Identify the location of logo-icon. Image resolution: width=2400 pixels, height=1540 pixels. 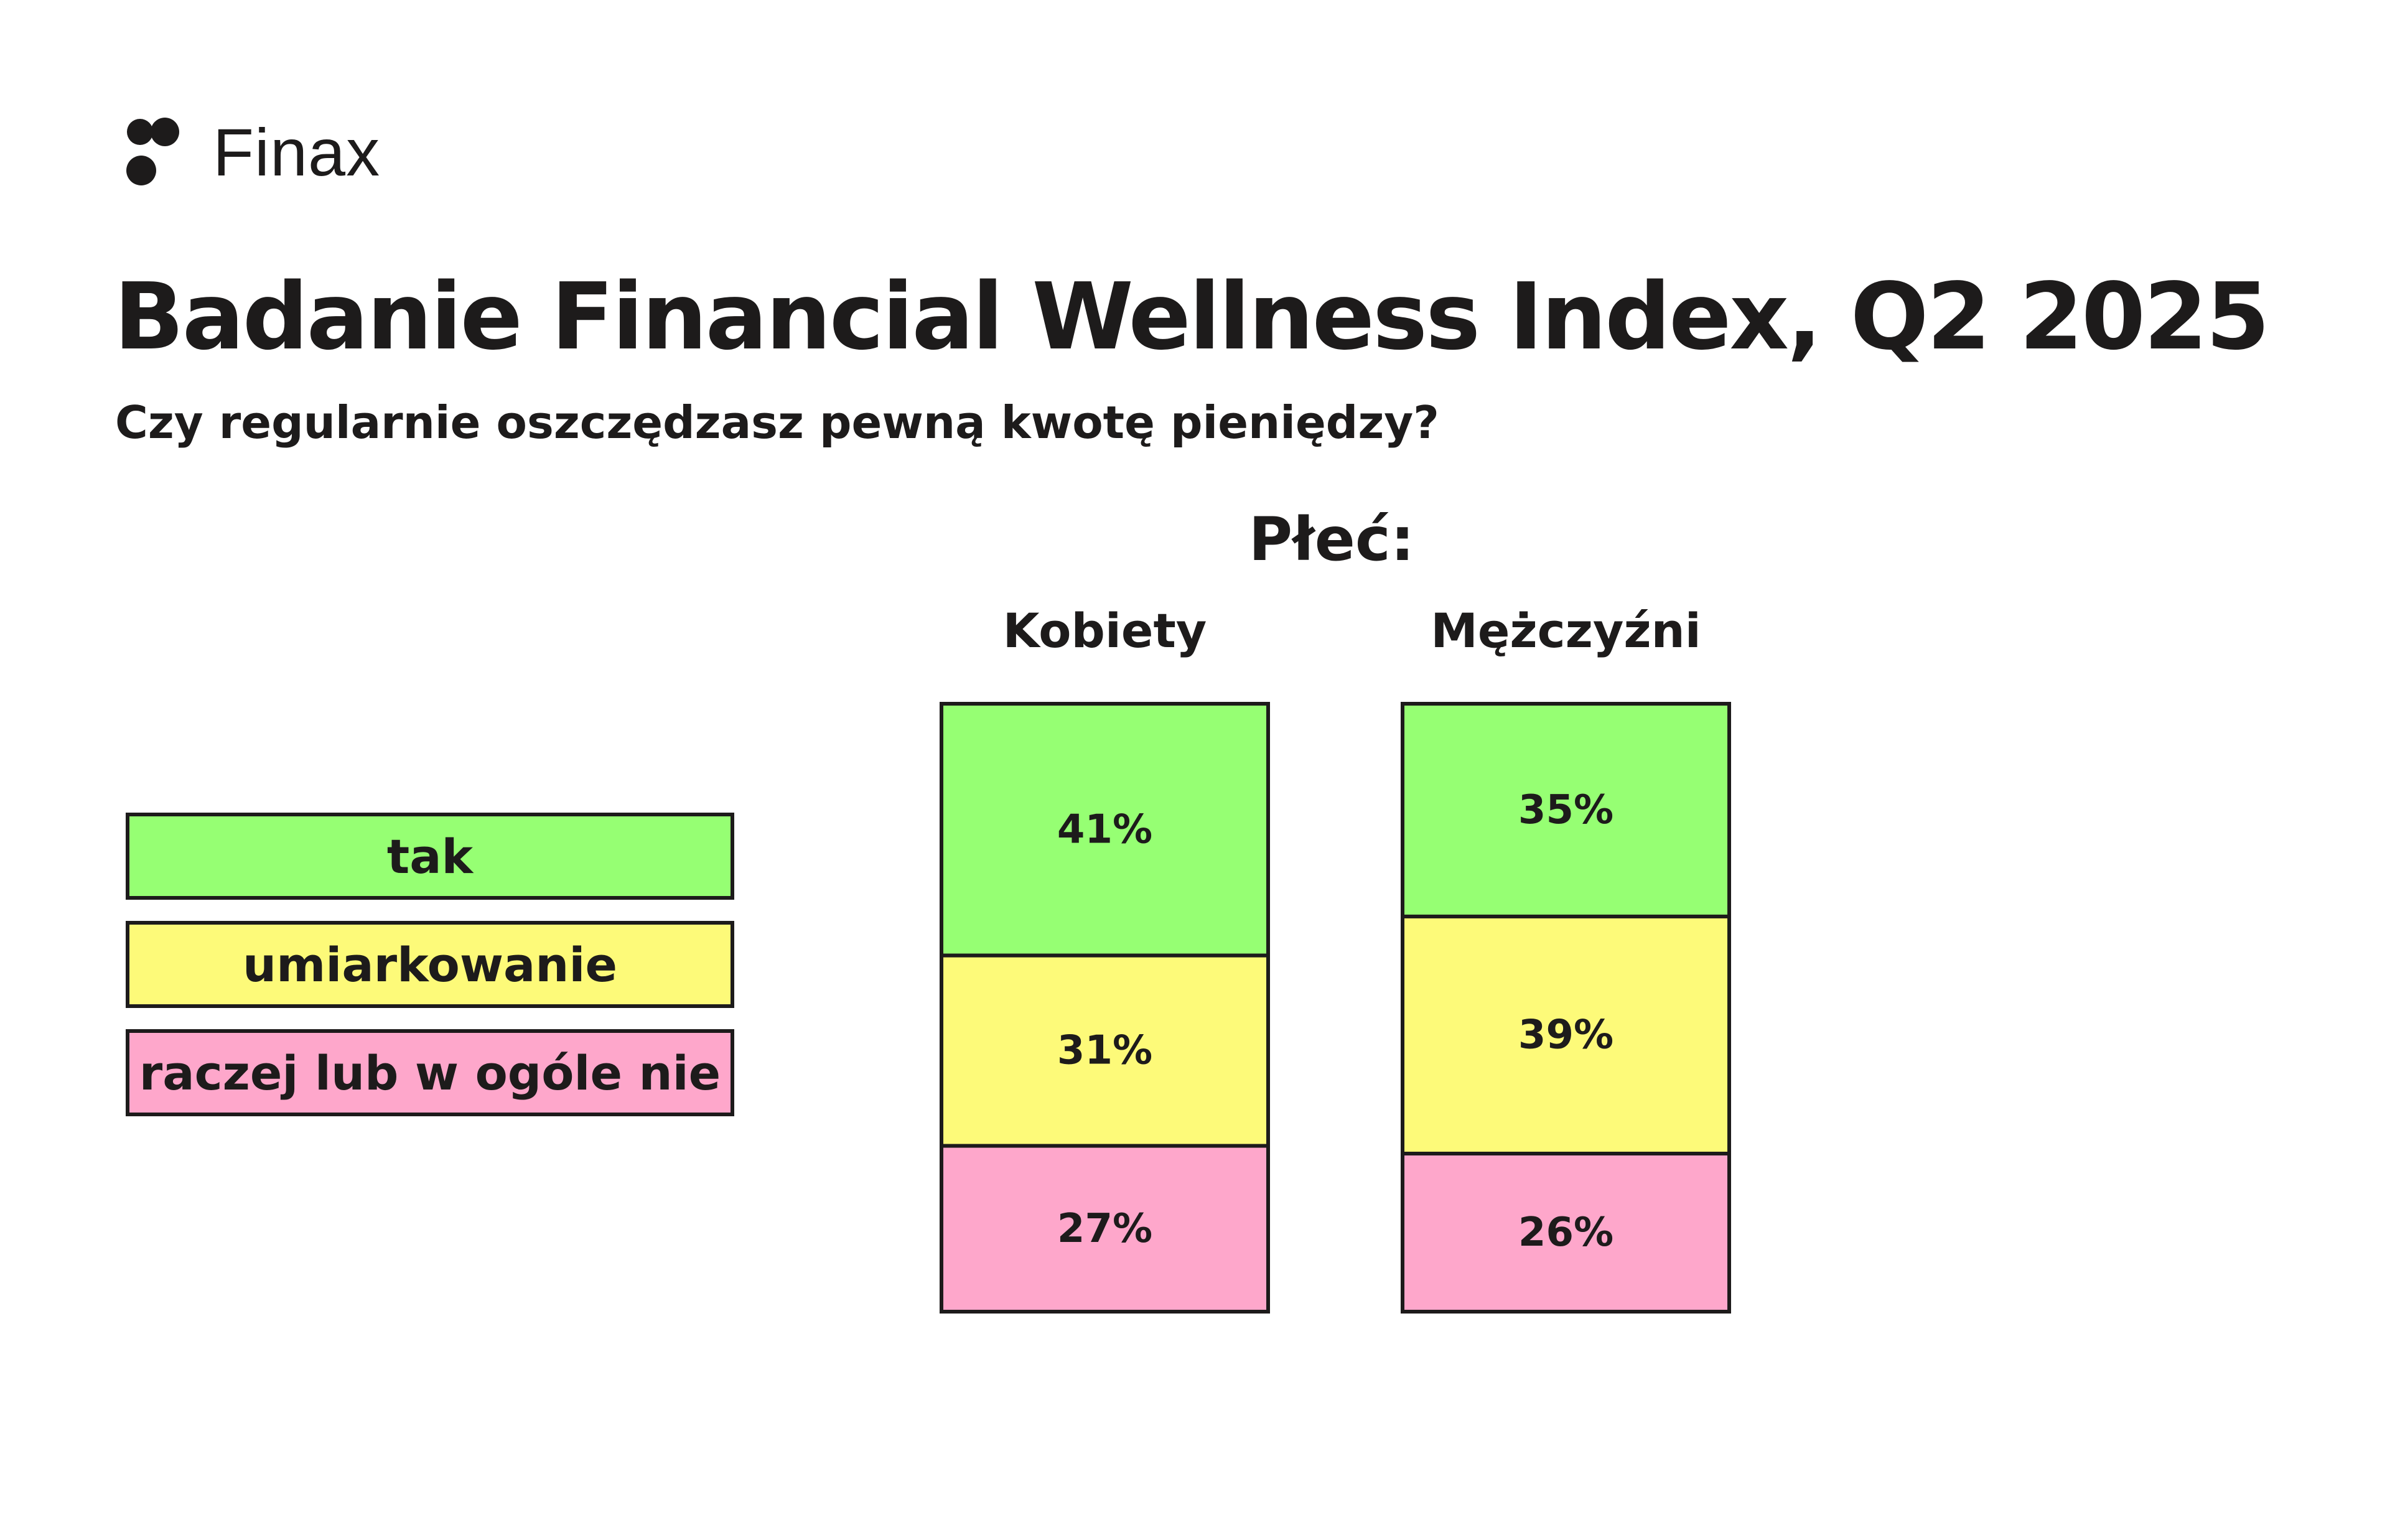
(153, 151).